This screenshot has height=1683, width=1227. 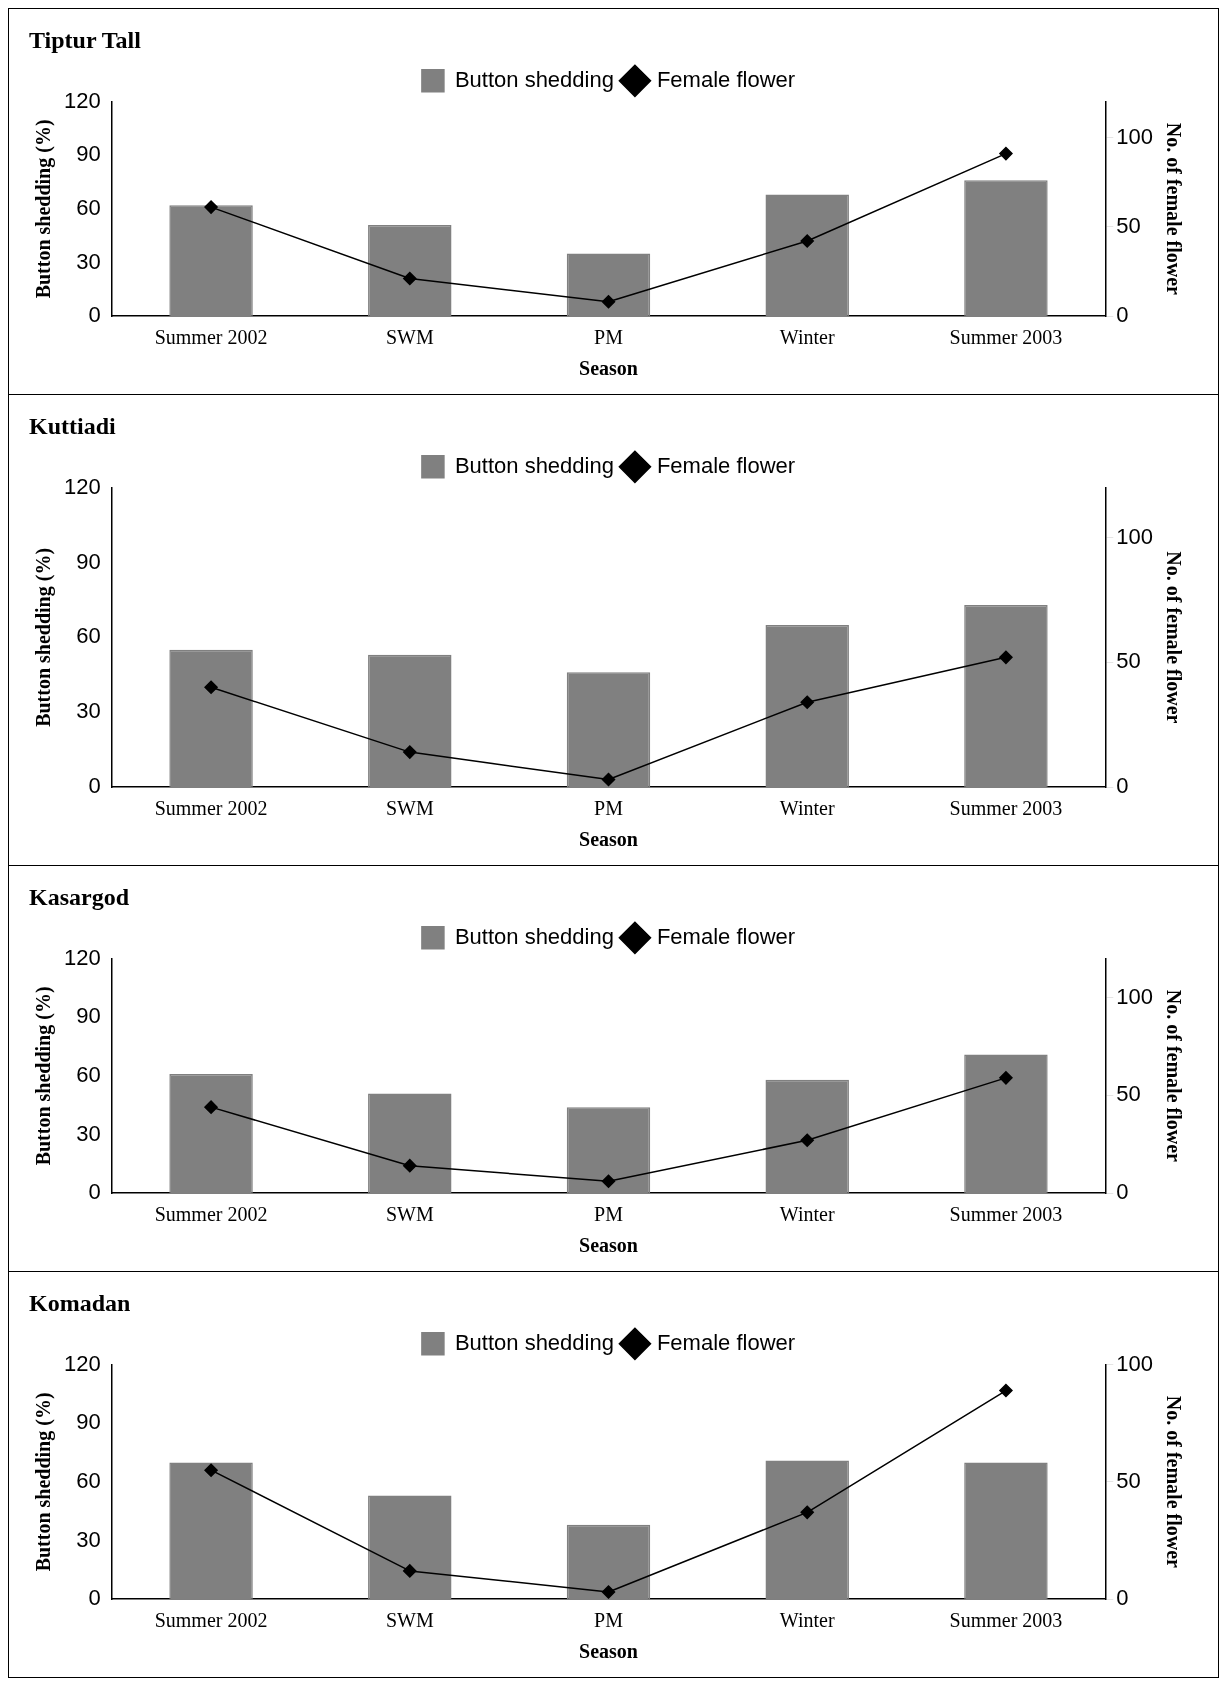 I want to click on chart-title: Tiptur Tall, so click(x=85, y=39).